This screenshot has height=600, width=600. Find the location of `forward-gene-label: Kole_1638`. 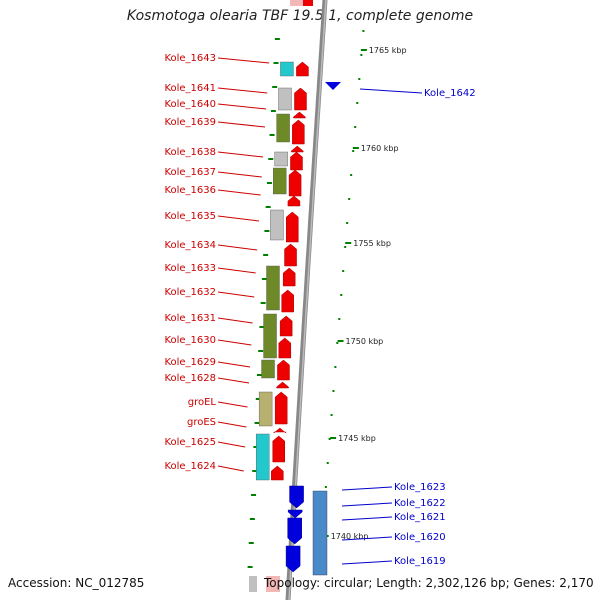

forward-gene-label: Kole_1638 is located at coordinates (190, 152).